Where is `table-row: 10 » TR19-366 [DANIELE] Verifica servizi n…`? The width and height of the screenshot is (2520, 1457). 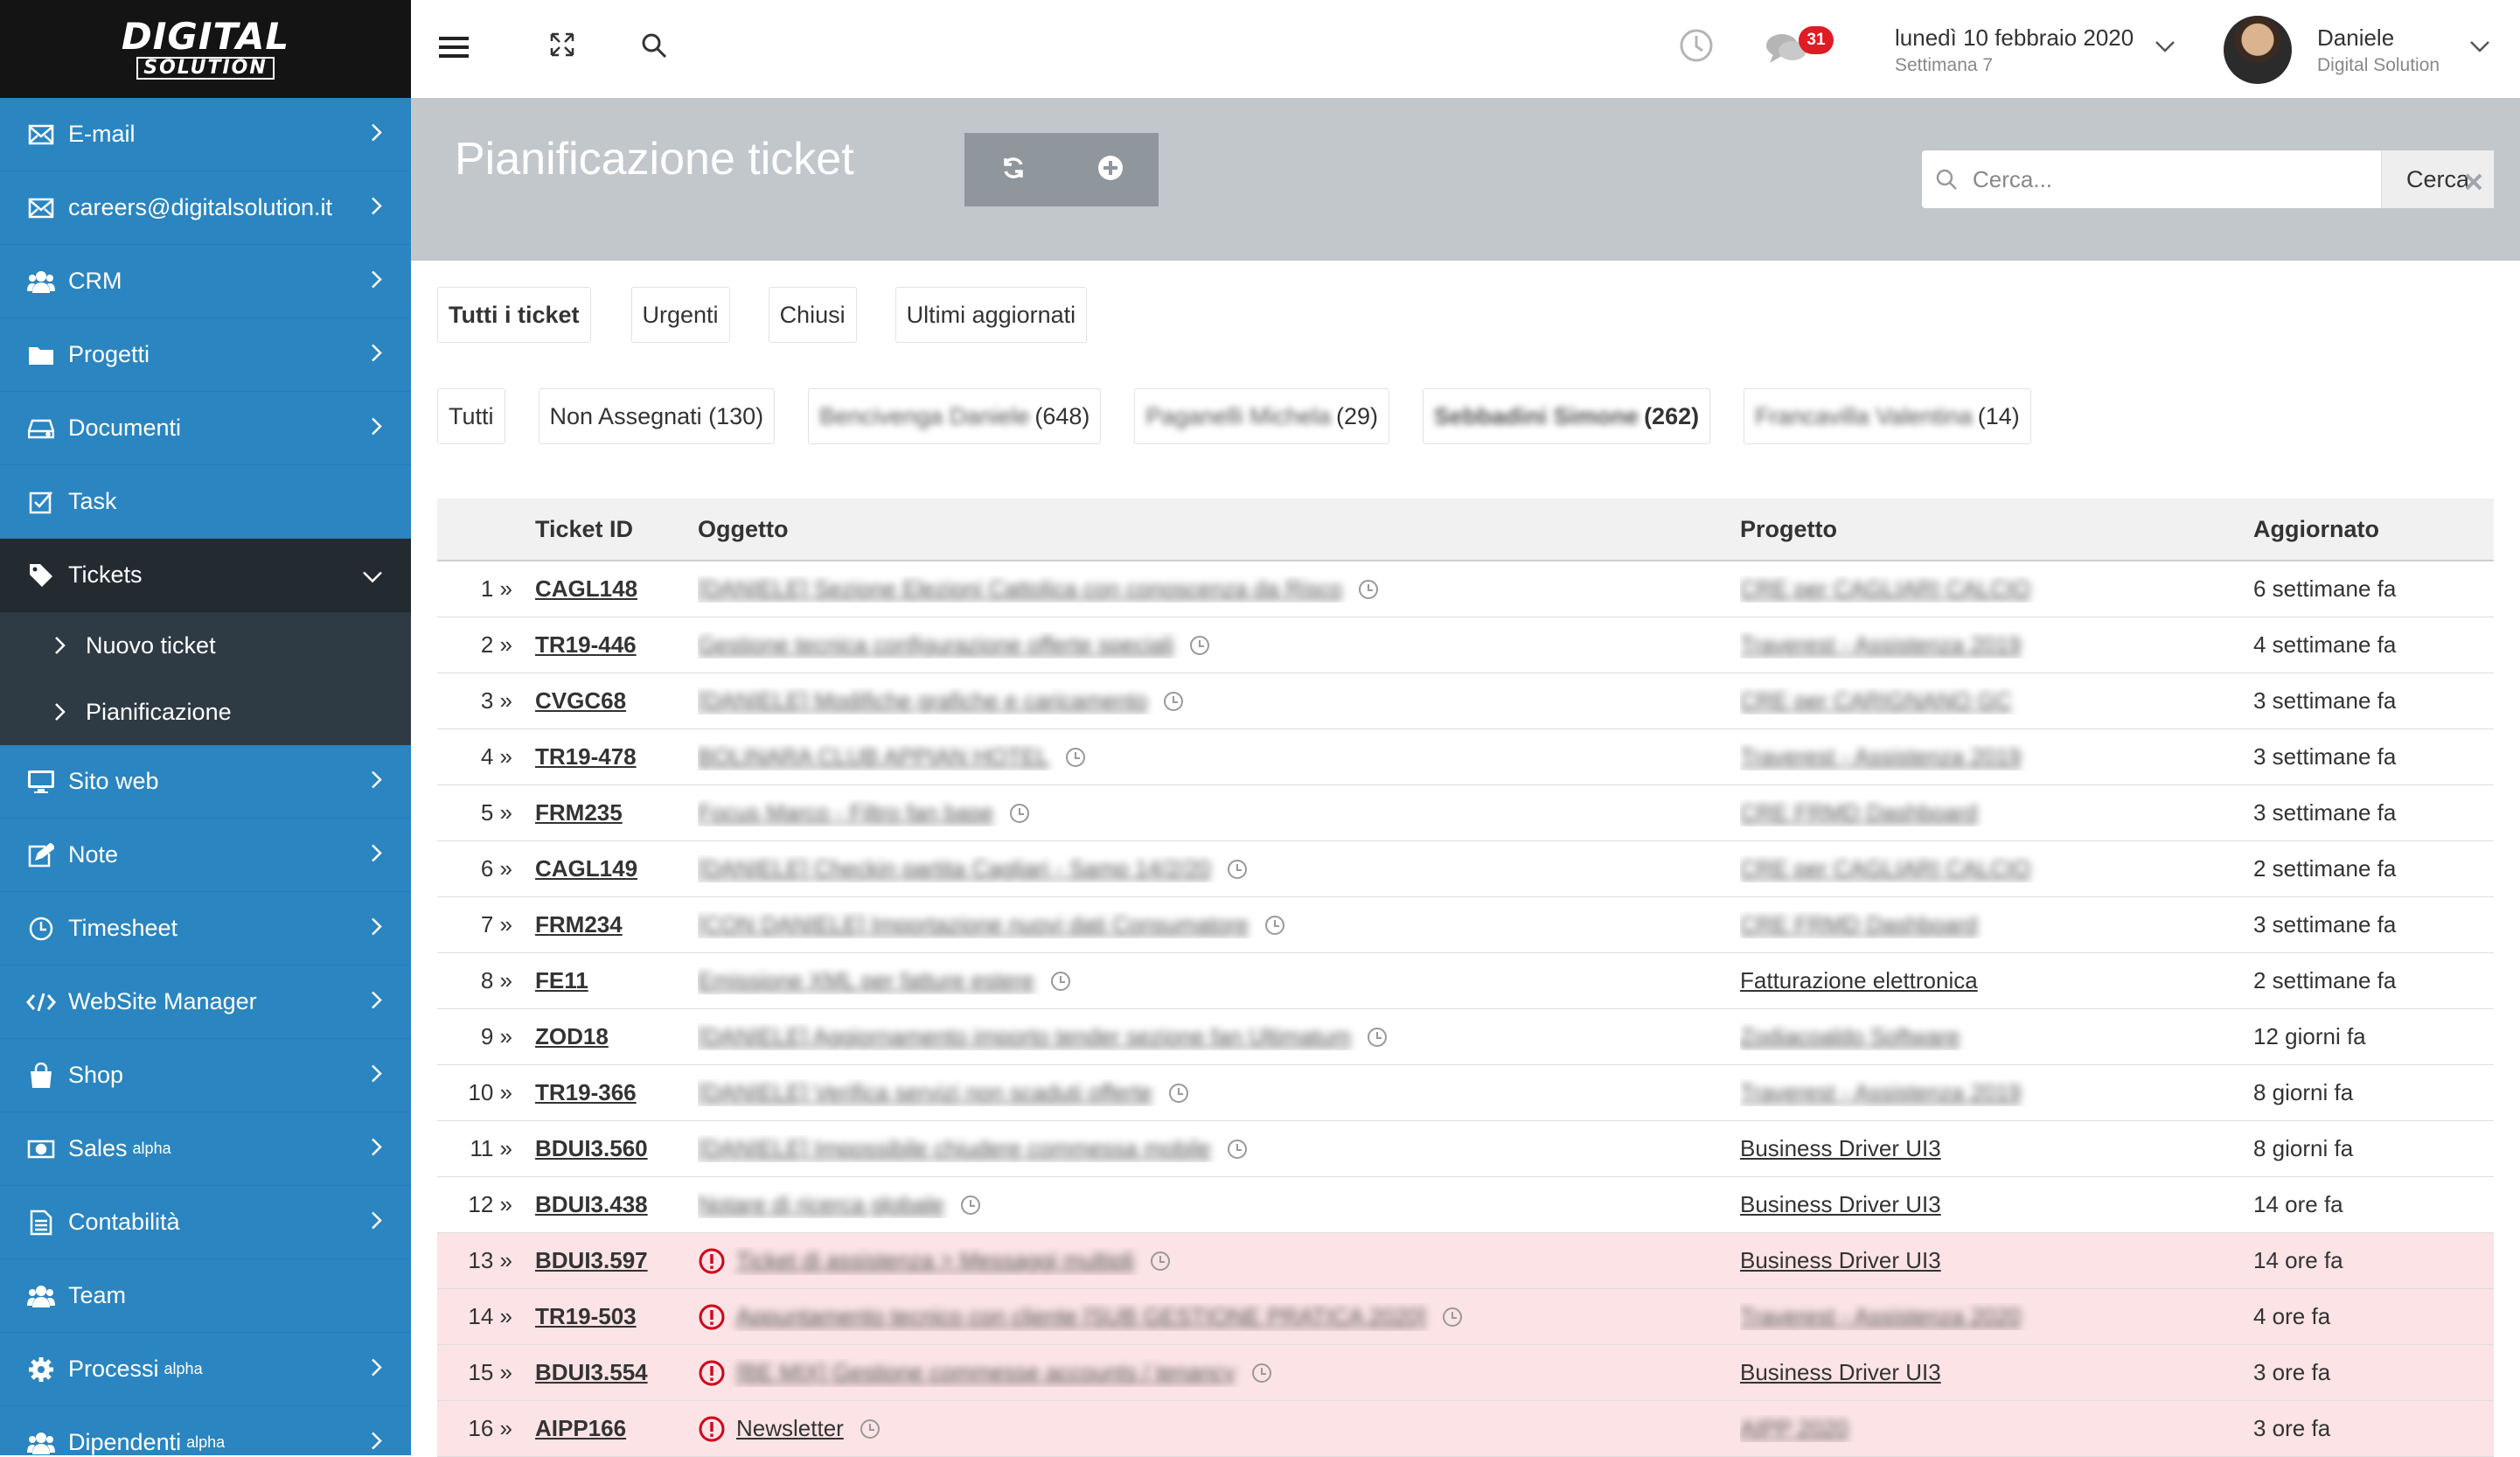
table-row: 10 » TR19-366 [DANIELE] Verifica servizi n… is located at coordinates (1465, 1093).